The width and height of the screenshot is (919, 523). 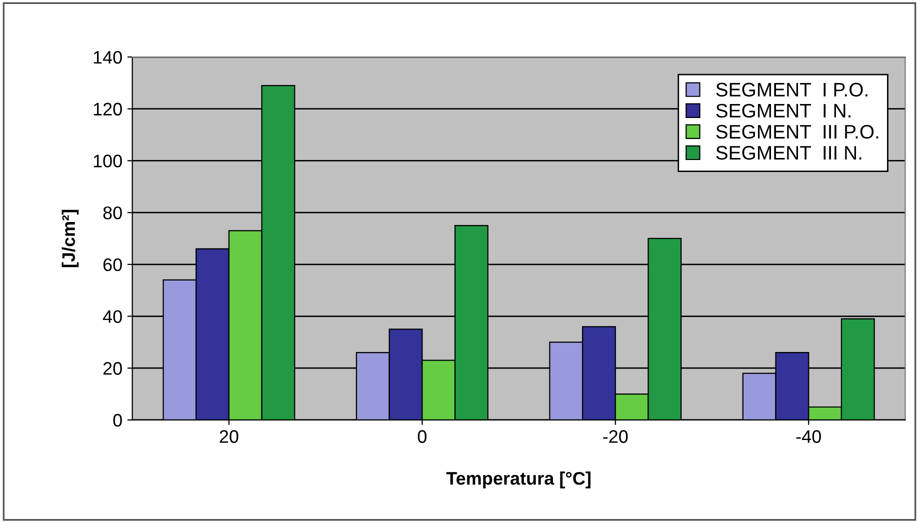 What do you see at coordinates (112, 316) in the screenshot?
I see `y-tick-label: 40` at bounding box center [112, 316].